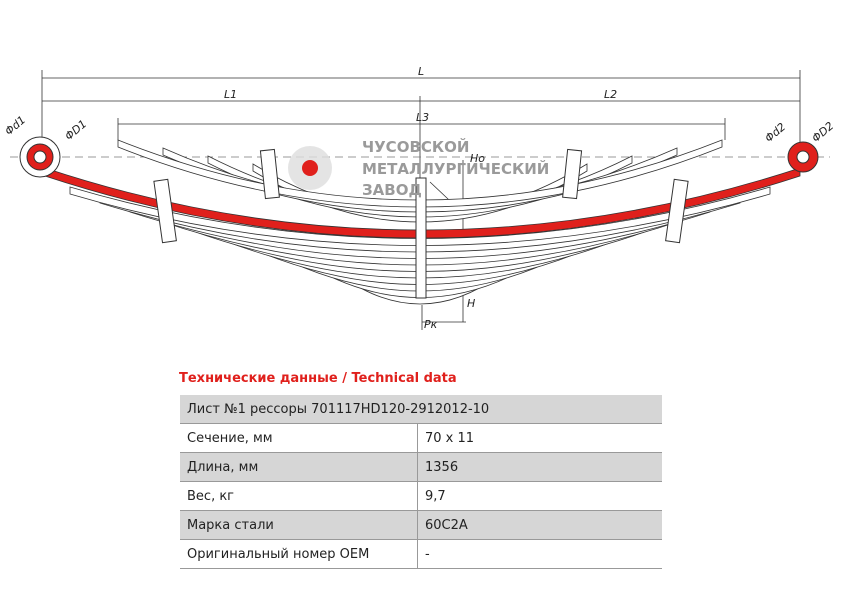 The height and width of the screenshot is (595, 842). Describe the element at coordinates (823, 131) in the screenshot. I see `dim-label: ΦD2` at that location.